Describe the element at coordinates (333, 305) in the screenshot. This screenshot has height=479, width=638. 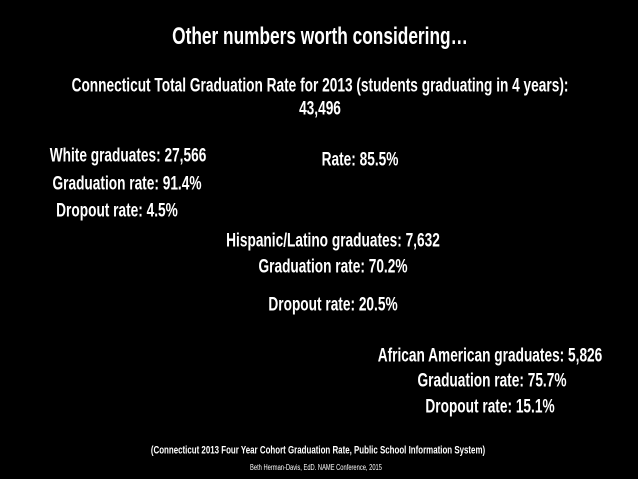
I see `group-dropout-rate: Dropout rate: 20.5%` at that location.